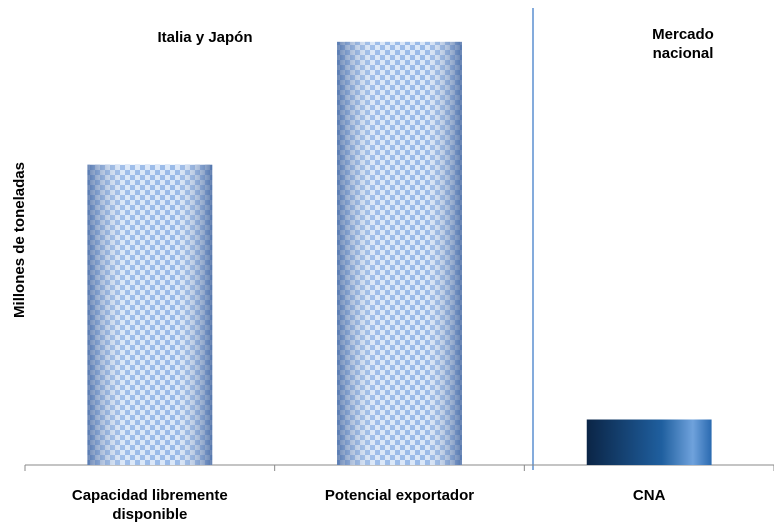  I want to click on x-tick-label: CNA, so click(649, 495).